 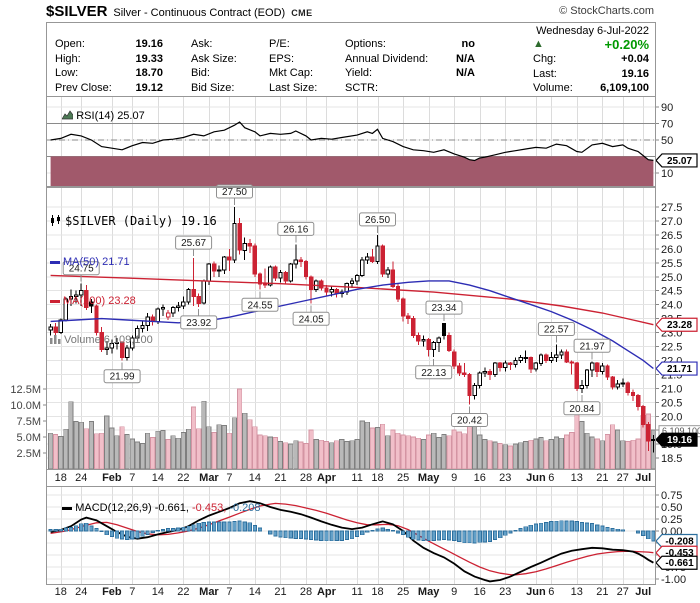 I want to click on svg-text: -0.453, so click(x=679, y=553).